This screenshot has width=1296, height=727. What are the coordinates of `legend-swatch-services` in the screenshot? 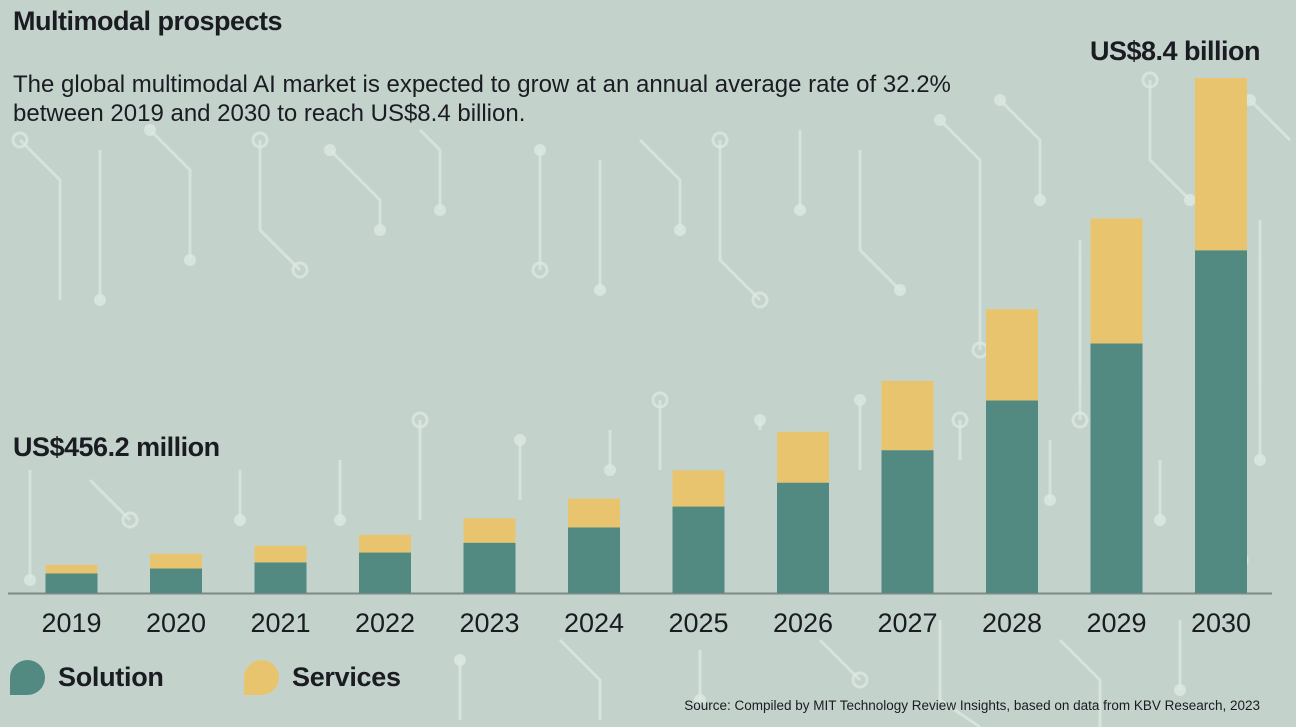 It's located at (261, 677).